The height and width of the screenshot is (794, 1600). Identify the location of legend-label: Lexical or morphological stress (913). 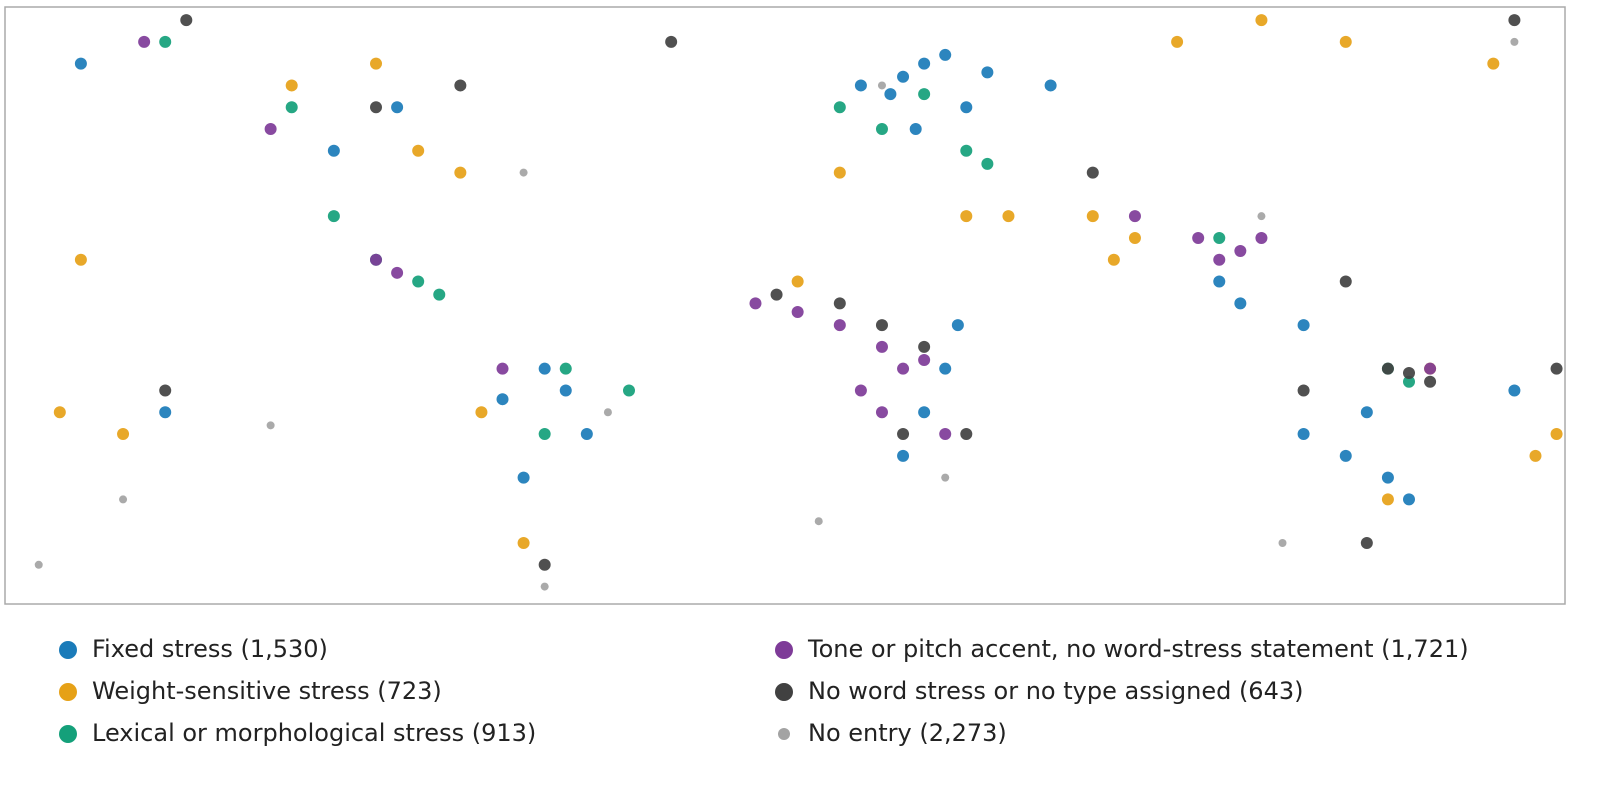
(314, 733).